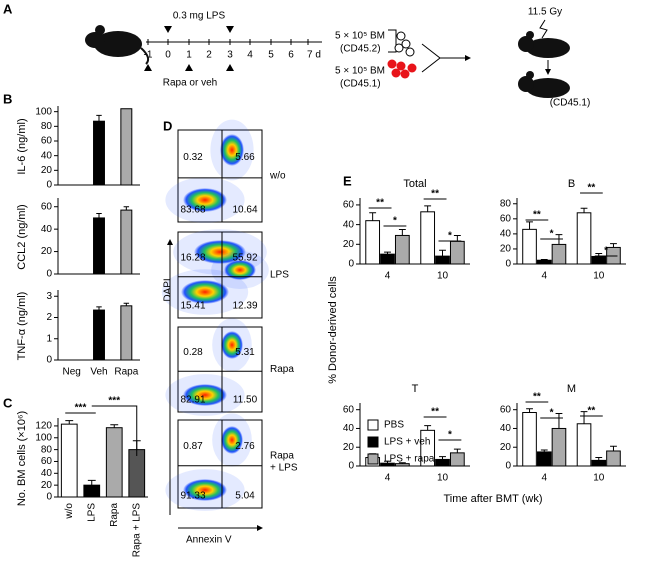  I want to click on day-label: 7 d, so click(314, 55).